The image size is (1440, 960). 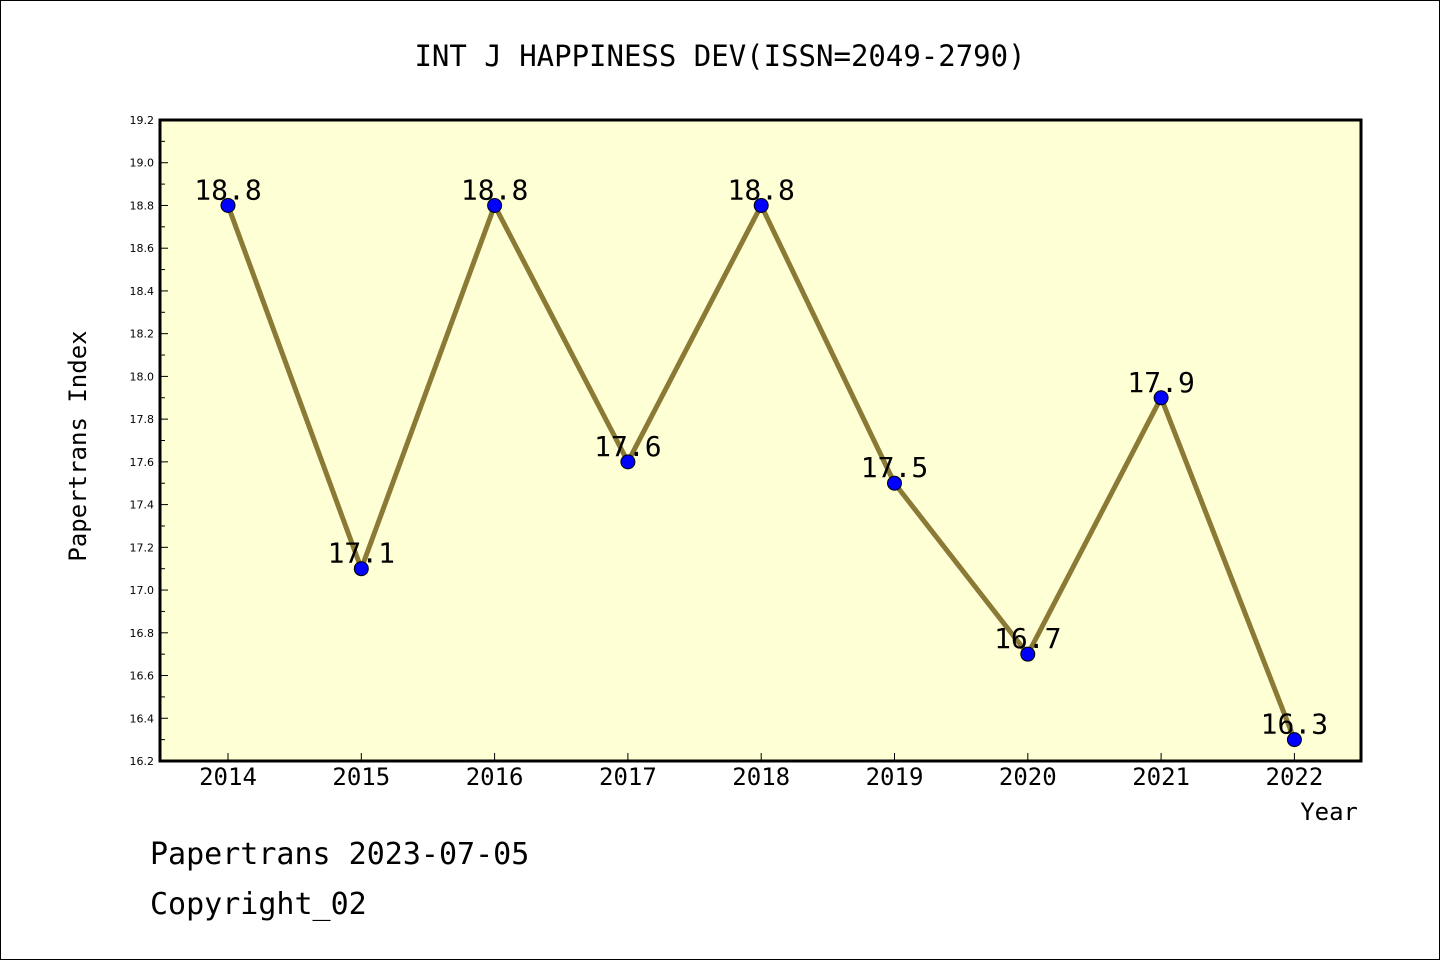 What do you see at coordinates (142, 590) in the screenshot?
I see `y-tick-label: 17.0` at bounding box center [142, 590].